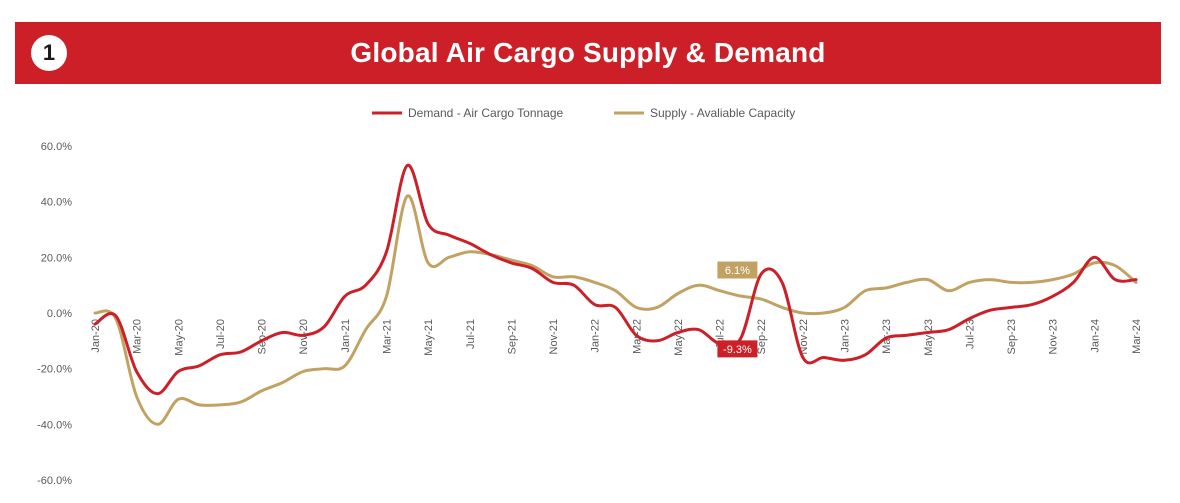 Image resolution: width=1180 pixels, height=503 pixels. What do you see at coordinates (722, 113) in the screenshot?
I see `legend-label: Supply - Avaliable Capacity` at bounding box center [722, 113].